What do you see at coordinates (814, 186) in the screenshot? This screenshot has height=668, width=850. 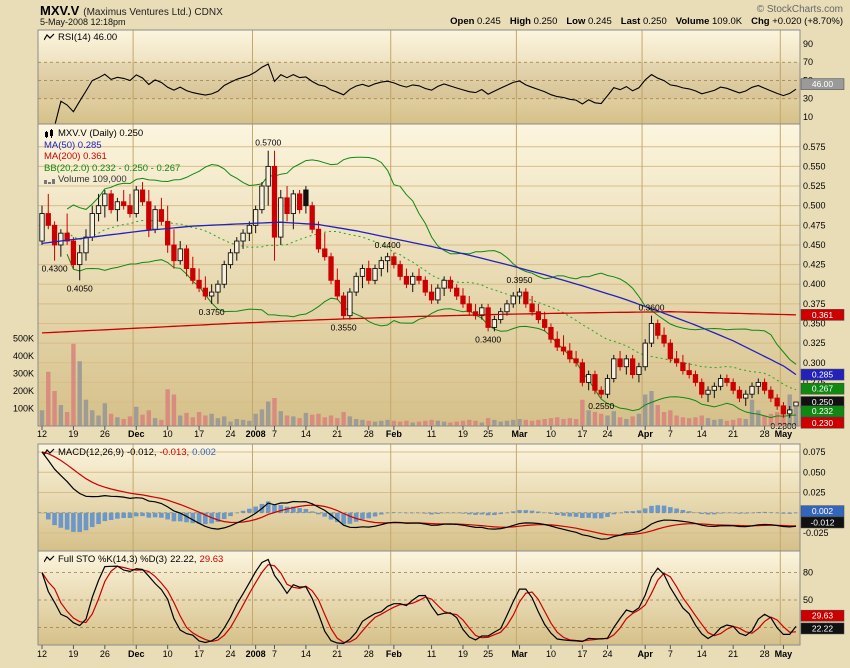 I see `svg-text: 0.525` at bounding box center [814, 186].